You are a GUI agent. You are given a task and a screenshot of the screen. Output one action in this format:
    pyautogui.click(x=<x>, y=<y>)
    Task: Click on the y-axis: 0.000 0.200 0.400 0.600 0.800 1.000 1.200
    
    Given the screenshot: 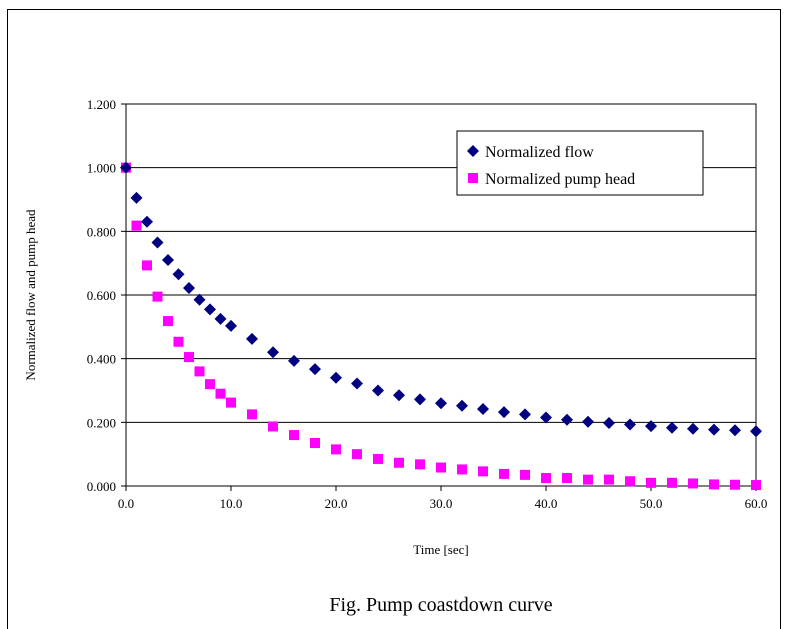 What is the action you would take?
    pyautogui.click(x=106, y=295)
    